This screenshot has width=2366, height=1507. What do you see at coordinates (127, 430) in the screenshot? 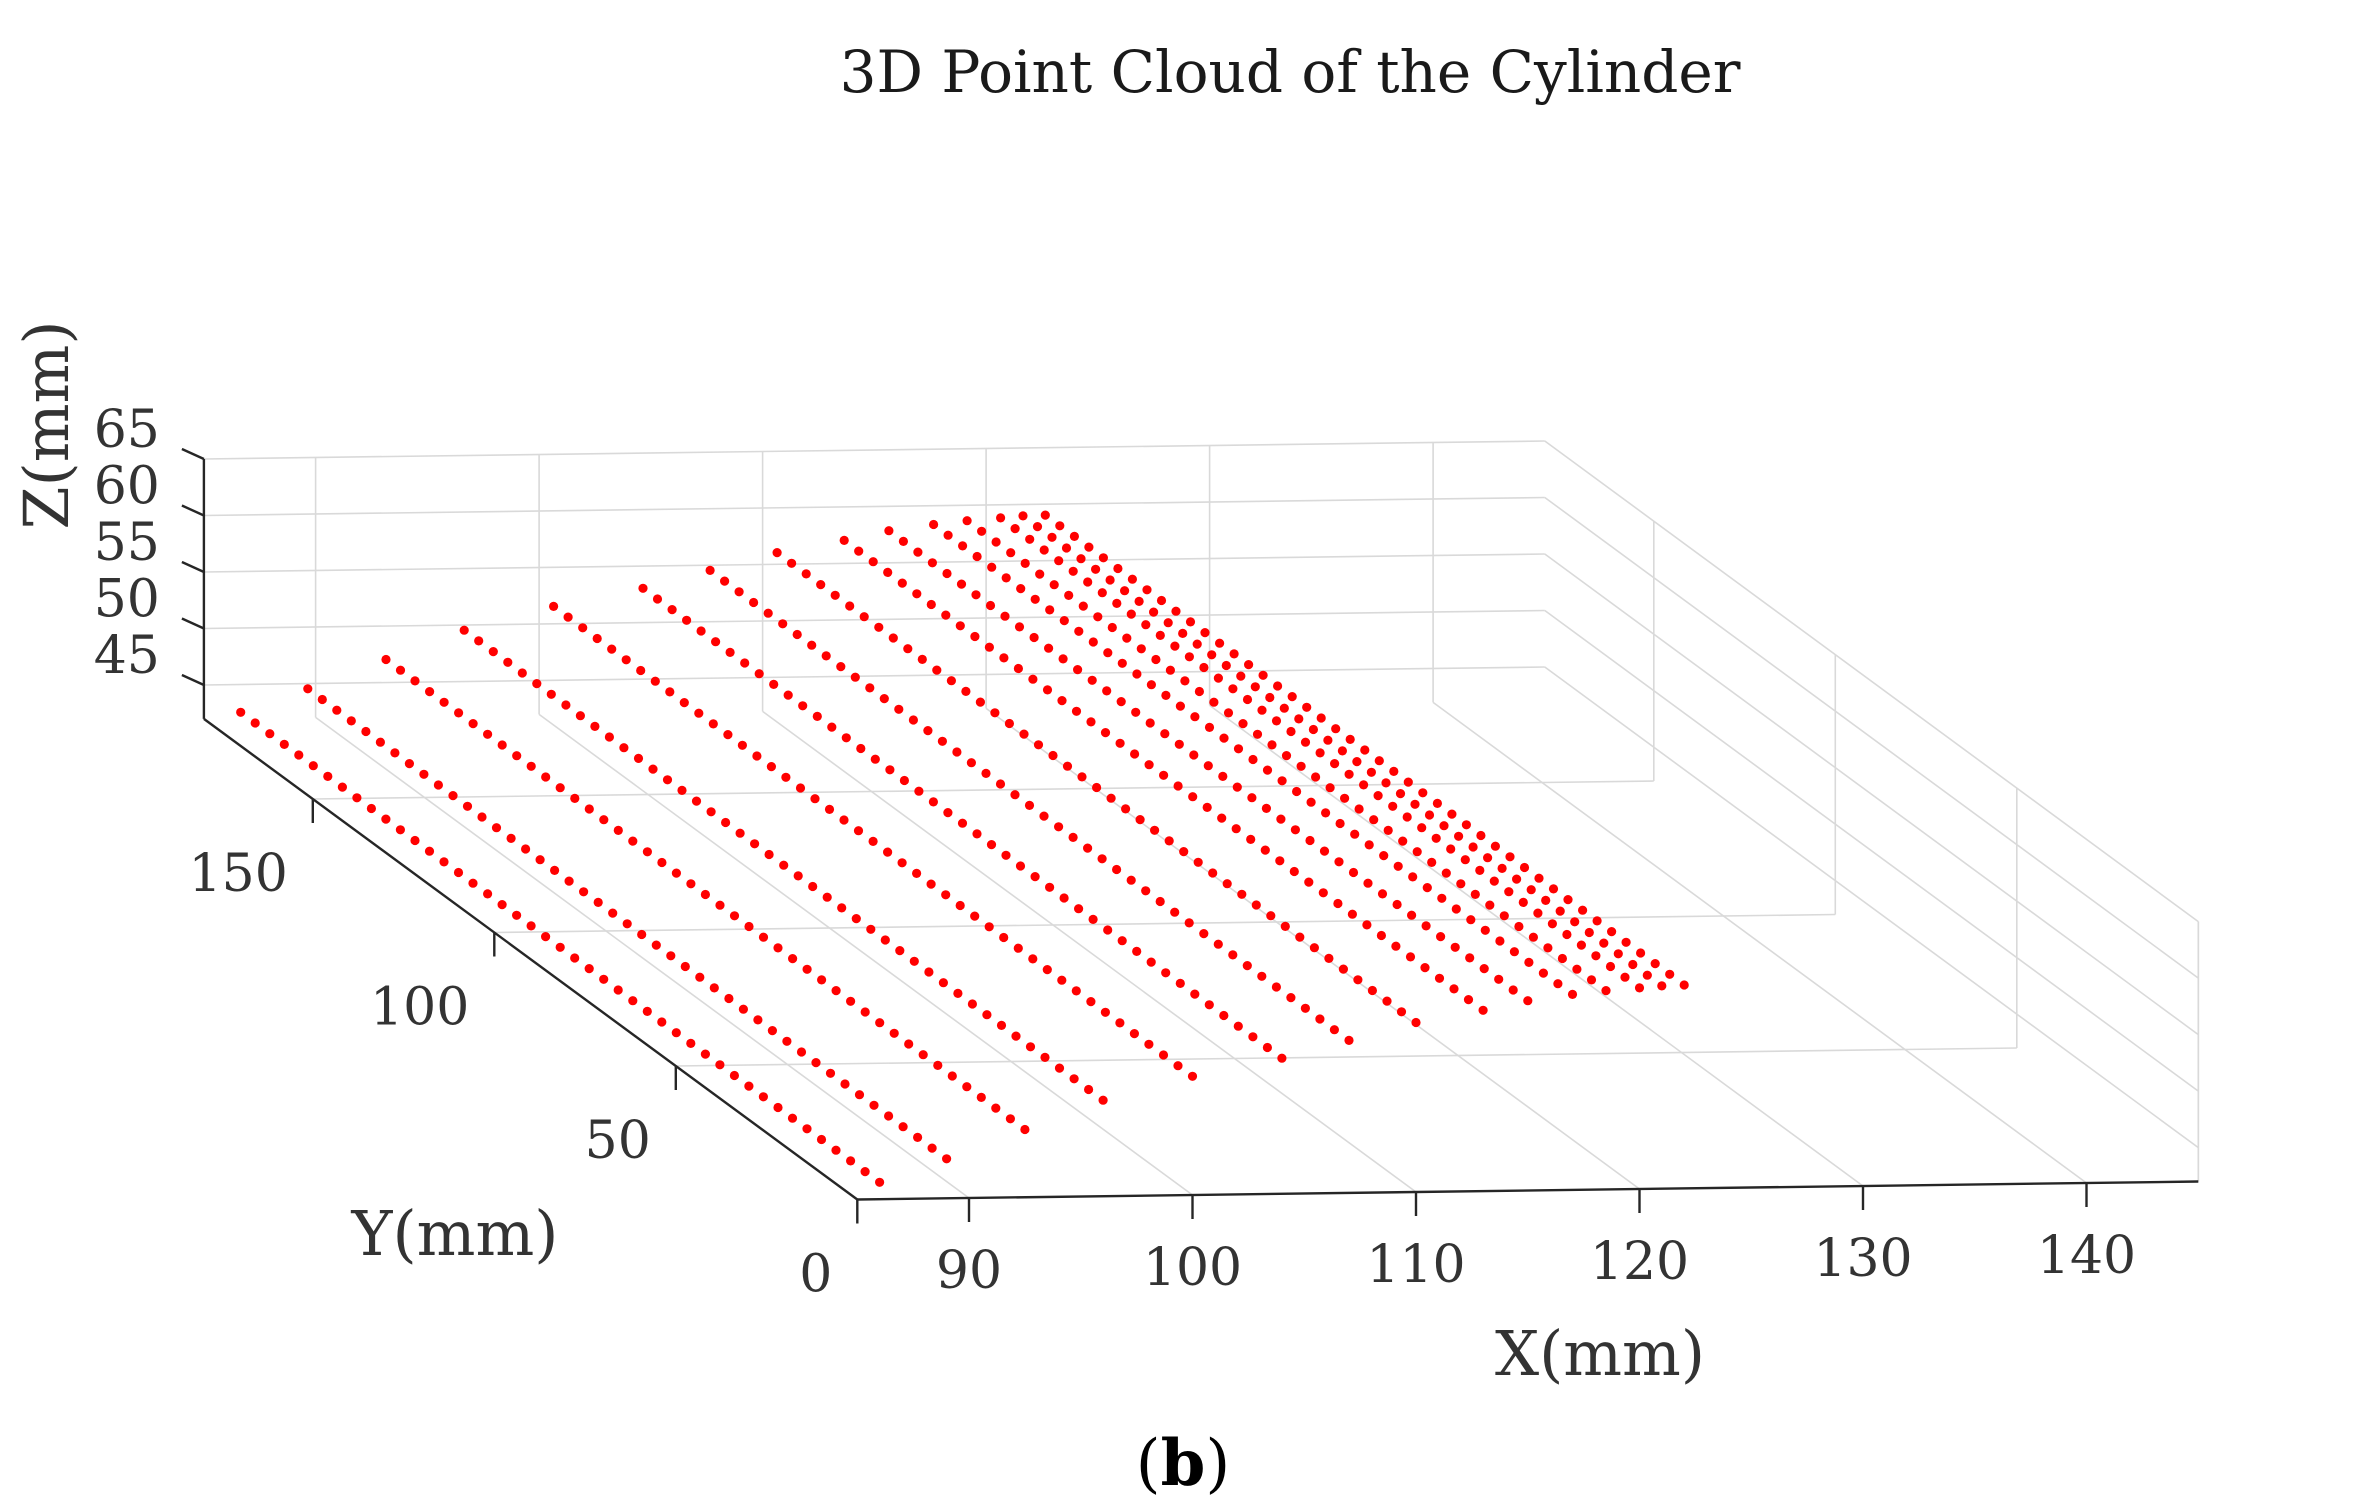
I see `z-tick-label: 65` at bounding box center [127, 430].